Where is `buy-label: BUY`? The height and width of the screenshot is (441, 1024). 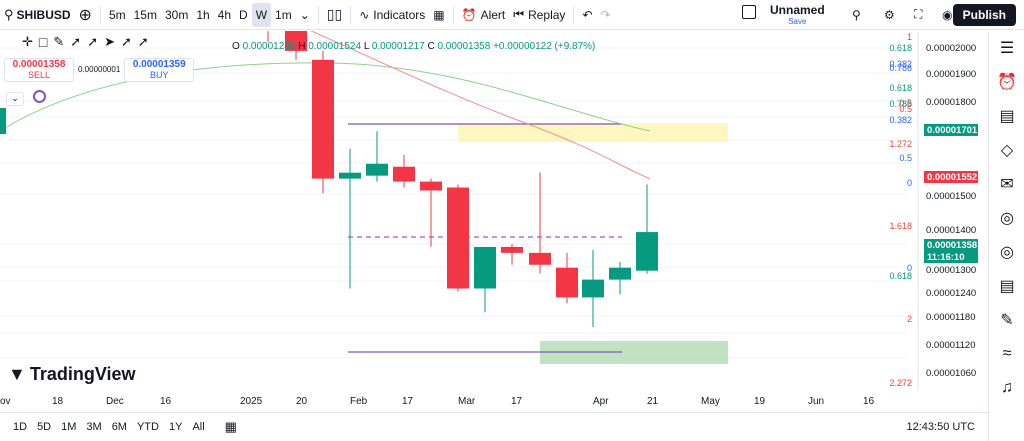
buy-label: BUY is located at coordinates (159, 75).